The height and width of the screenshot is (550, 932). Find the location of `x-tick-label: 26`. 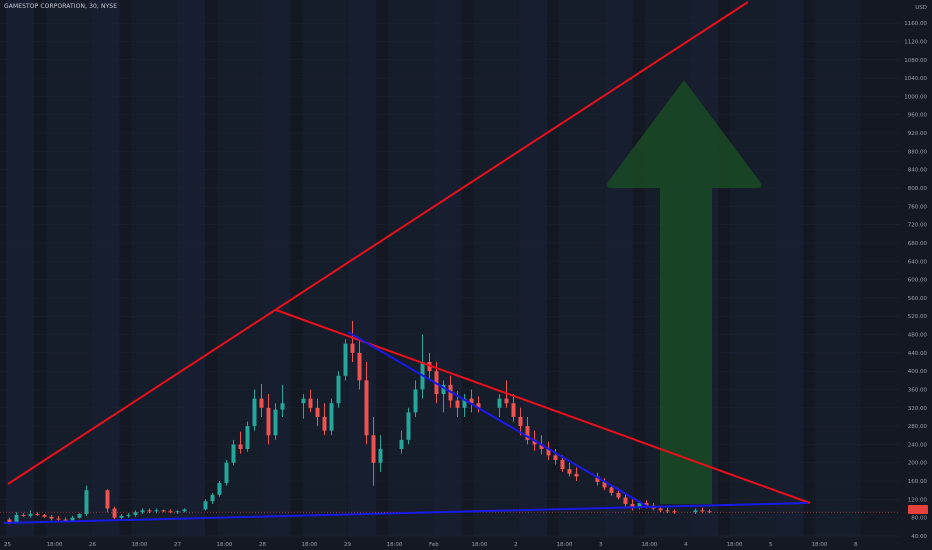

x-tick-label: 26 is located at coordinates (92, 545).